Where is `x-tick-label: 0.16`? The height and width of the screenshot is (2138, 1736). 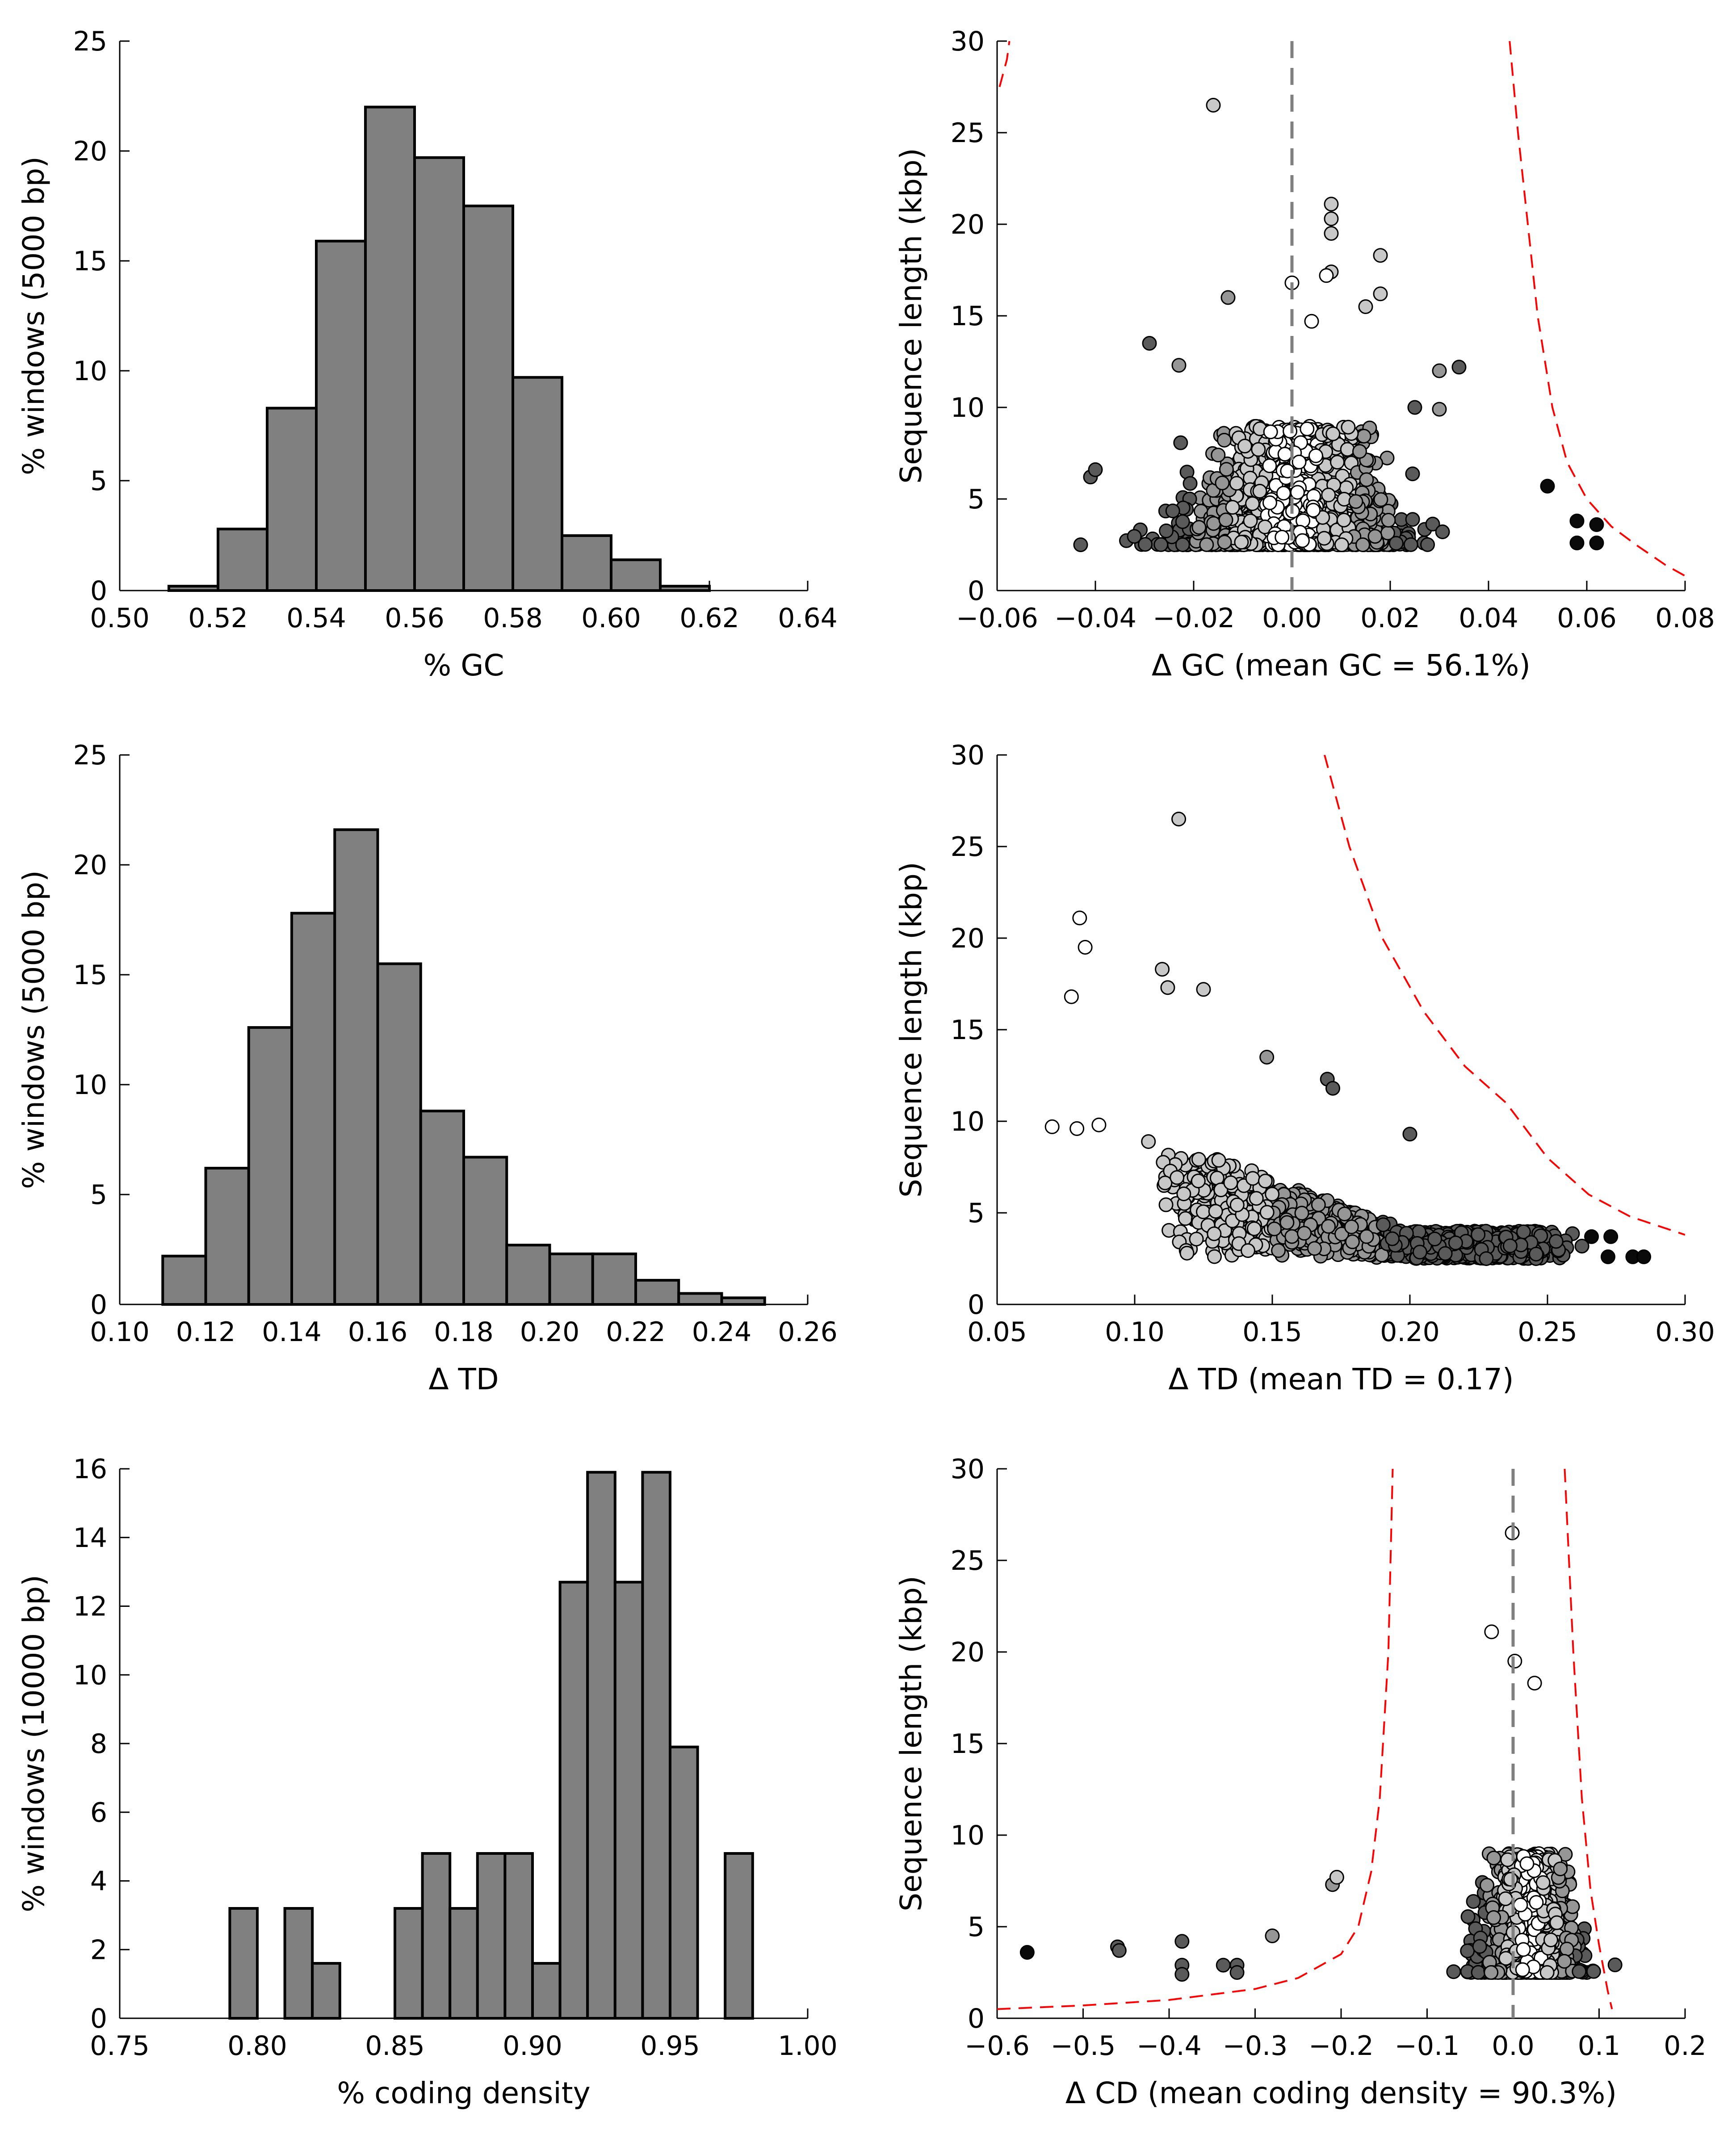 x-tick-label: 0.16 is located at coordinates (378, 1332).